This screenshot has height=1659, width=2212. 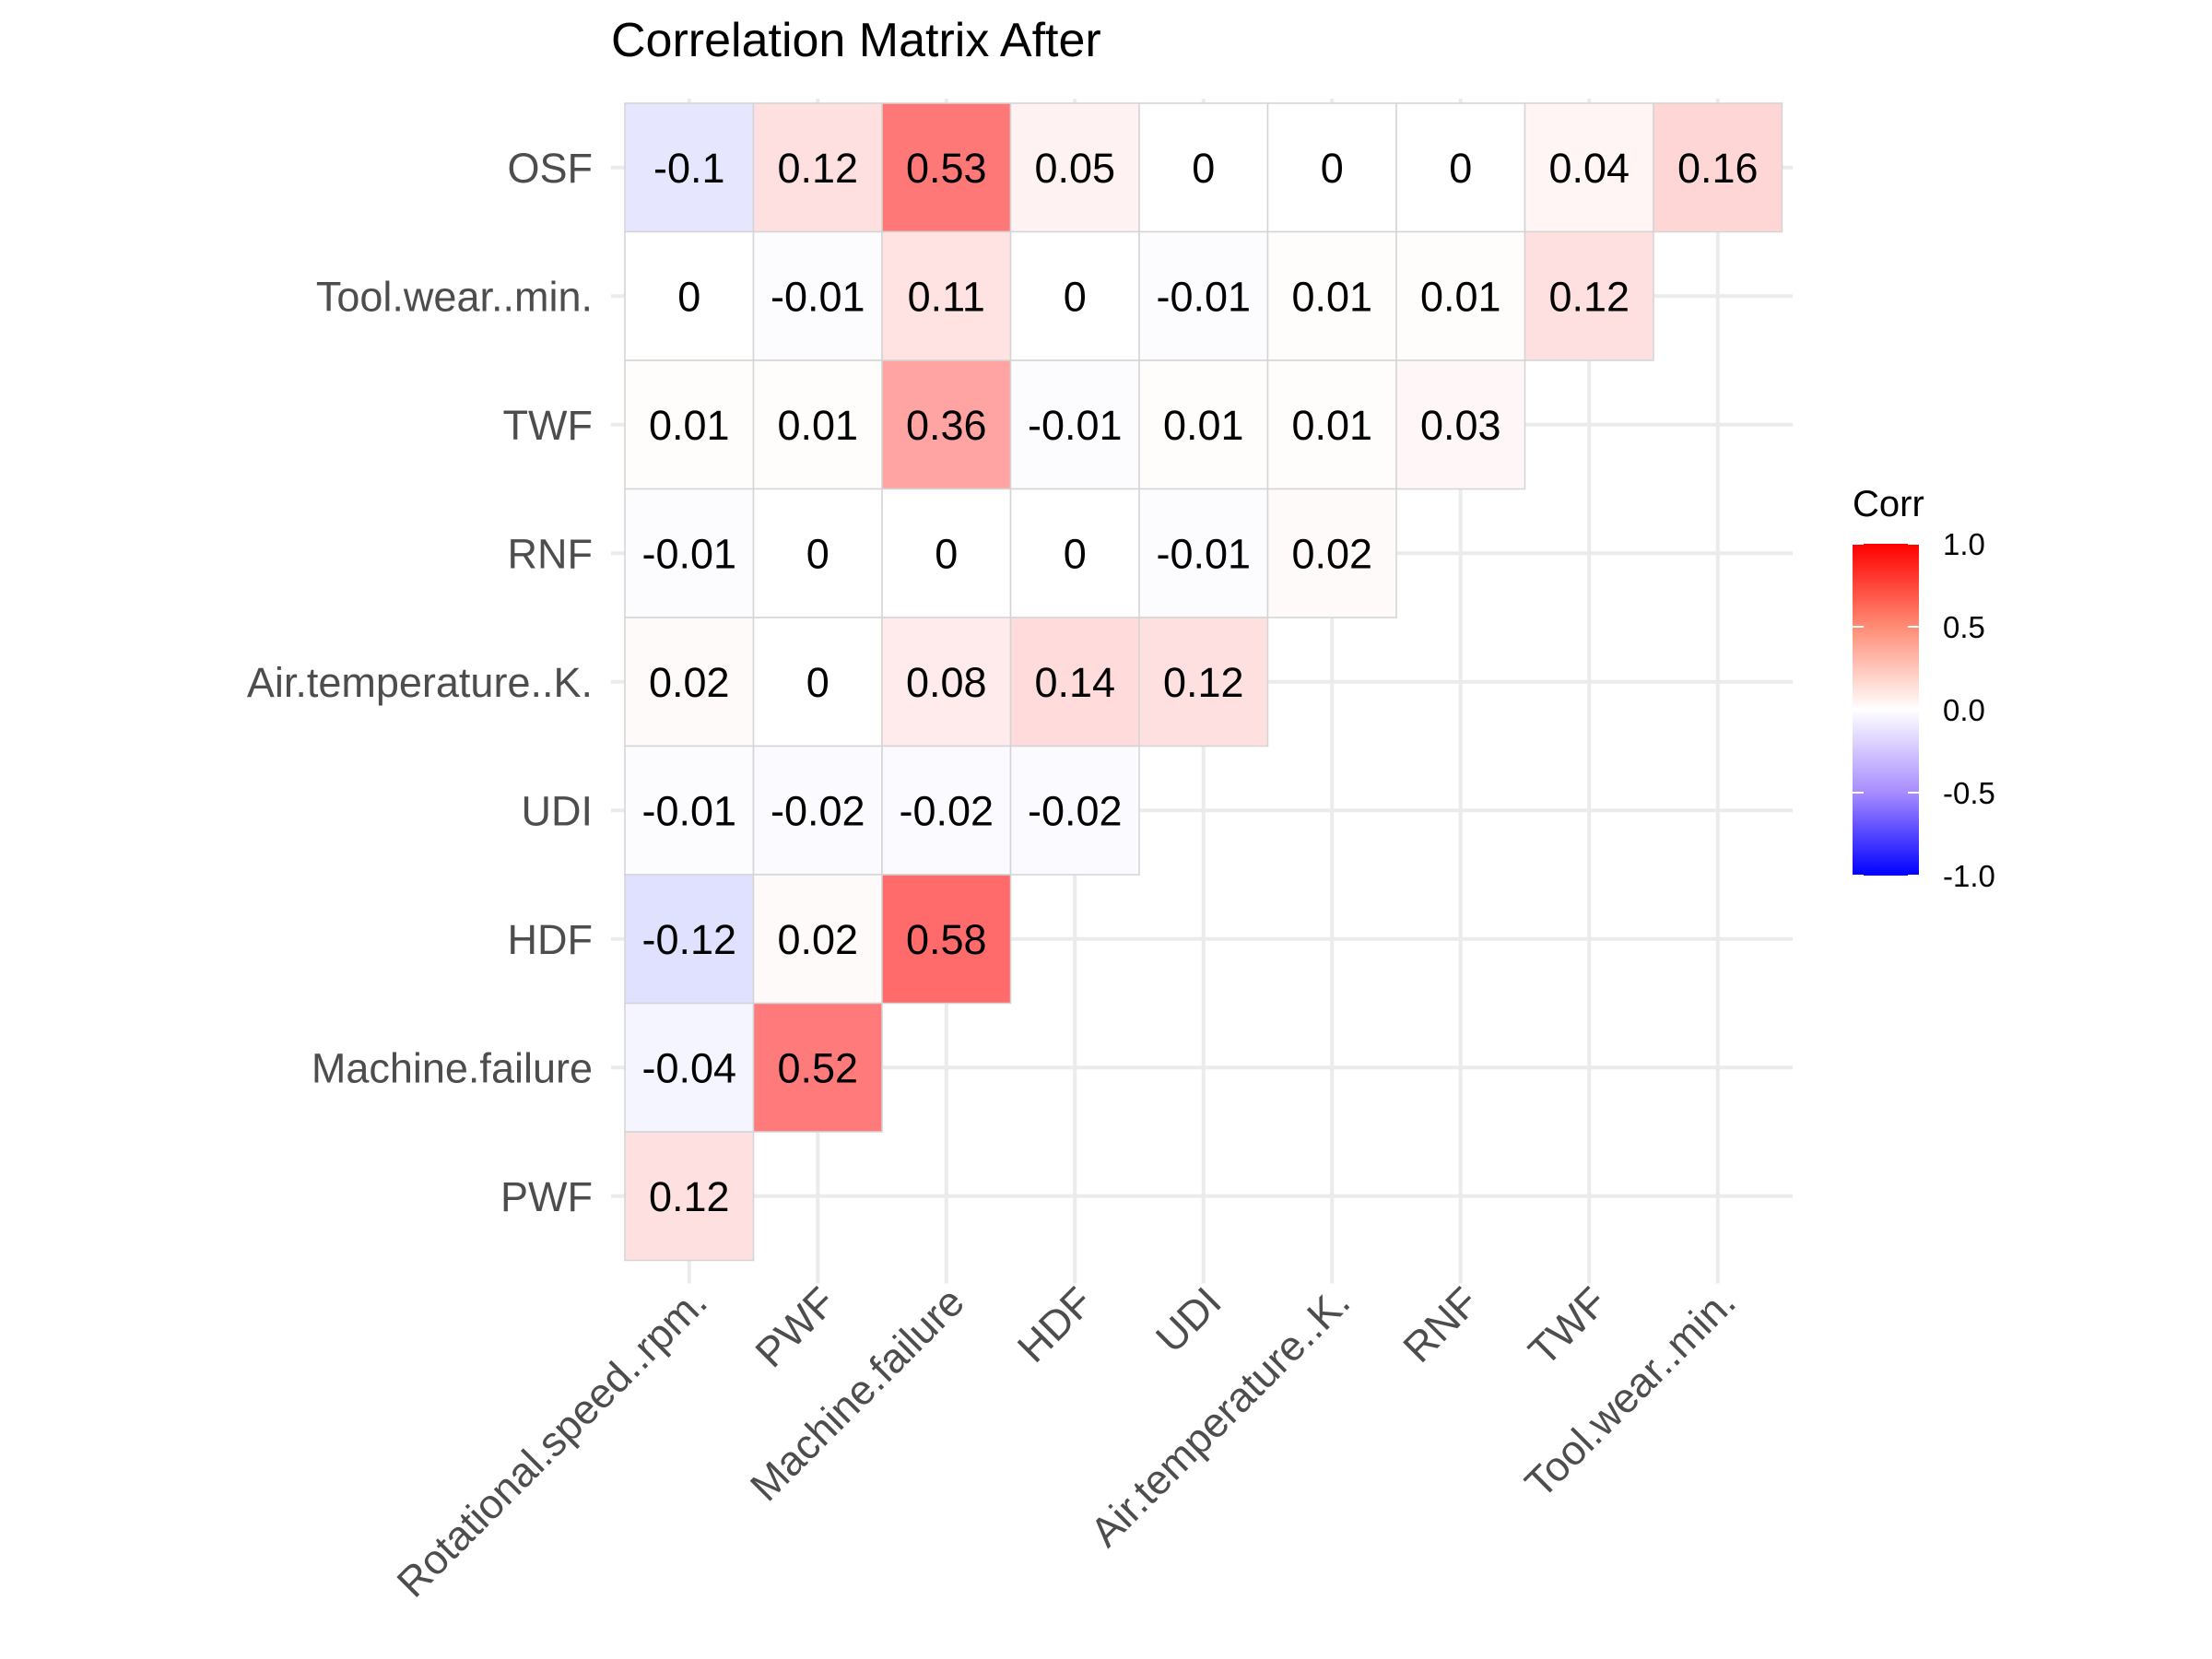 I want to click on x-axis-label: RNF, so click(x=1440, y=1324).